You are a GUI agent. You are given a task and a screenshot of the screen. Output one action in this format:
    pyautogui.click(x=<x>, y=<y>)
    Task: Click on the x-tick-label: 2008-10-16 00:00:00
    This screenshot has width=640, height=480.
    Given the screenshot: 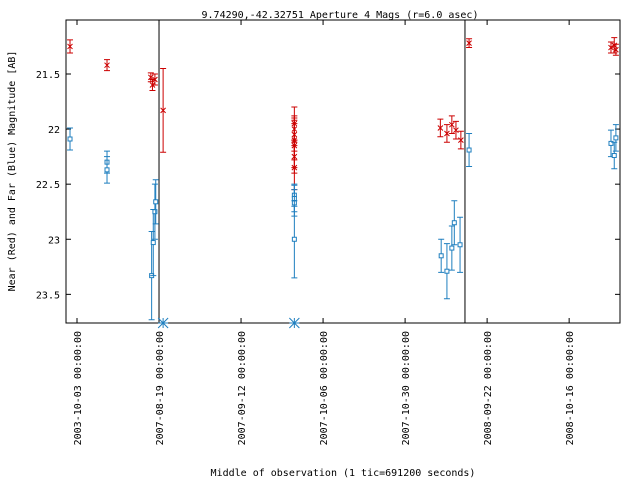 What is the action you would take?
    pyautogui.click(x=570, y=388)
    